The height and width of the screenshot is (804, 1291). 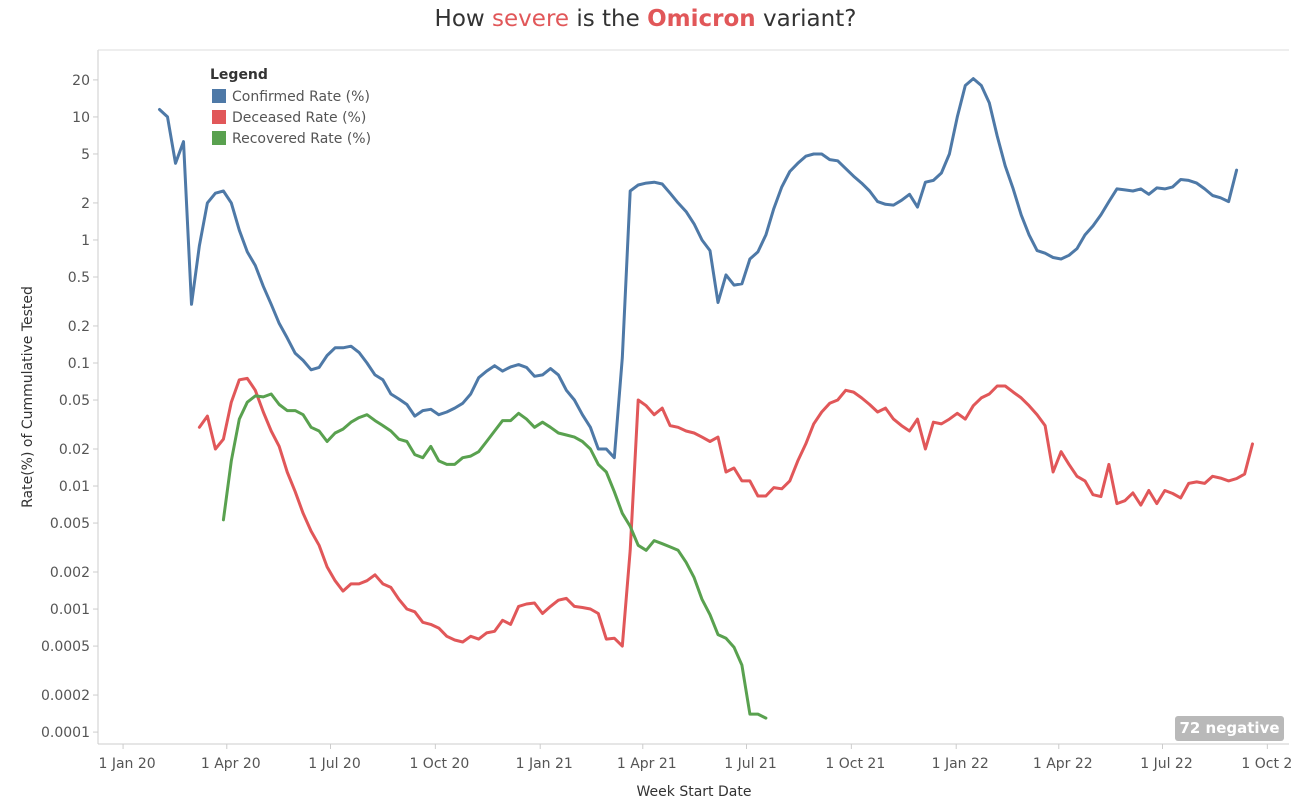 What do you see at coordinates (79, 278) in the screenshot?
I see `y-tick-label: 0.5` at bounding box center [79, 278].